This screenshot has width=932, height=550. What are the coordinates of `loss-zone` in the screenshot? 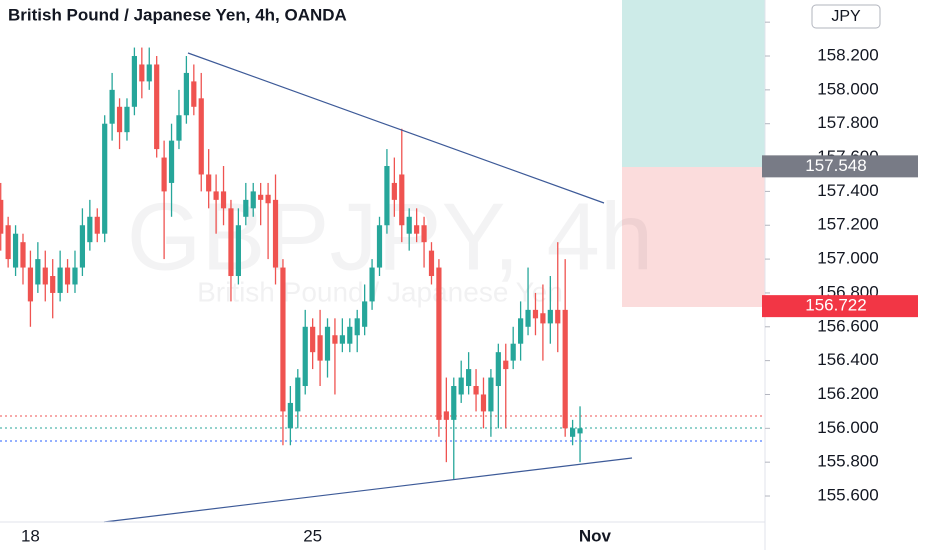 It's located at (693, 237).